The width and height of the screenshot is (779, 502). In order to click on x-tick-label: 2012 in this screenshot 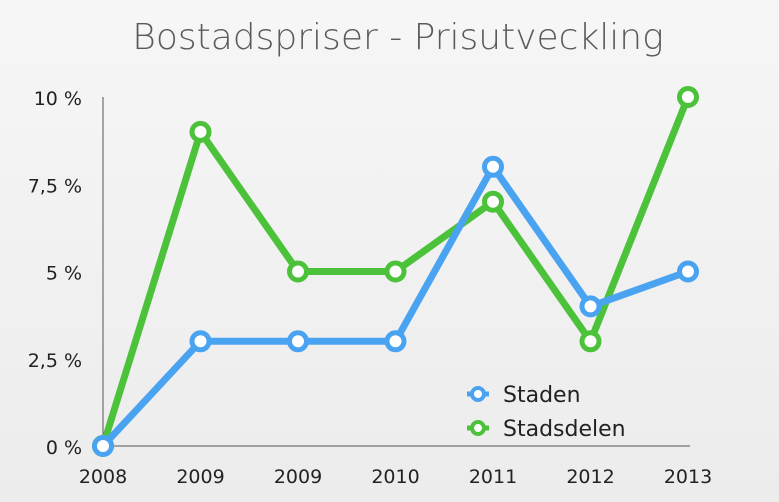, I will do `click(590, 477)`.